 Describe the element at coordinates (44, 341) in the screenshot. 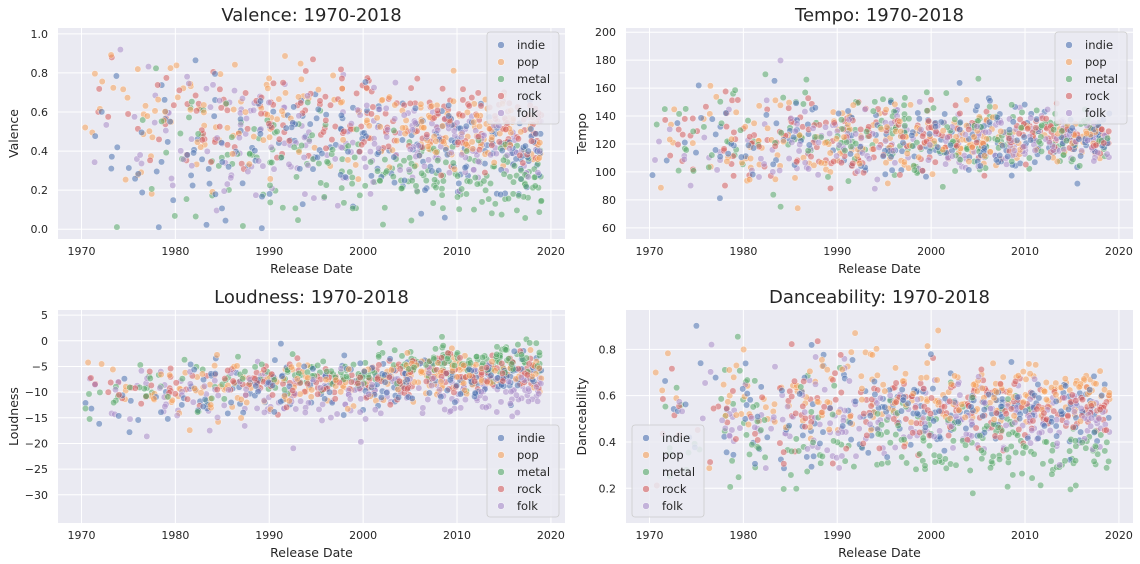

I see `y-tick-label: 0` at that location.